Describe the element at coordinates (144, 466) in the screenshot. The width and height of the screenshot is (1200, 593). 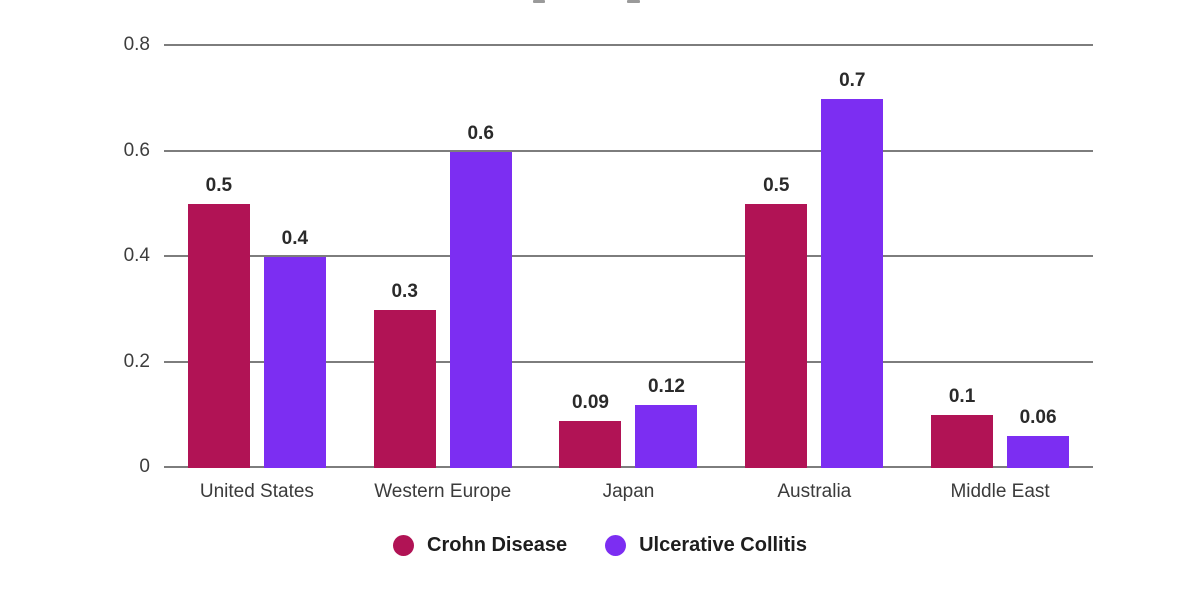
I see `y-axis-tick-label: 0` at that location.